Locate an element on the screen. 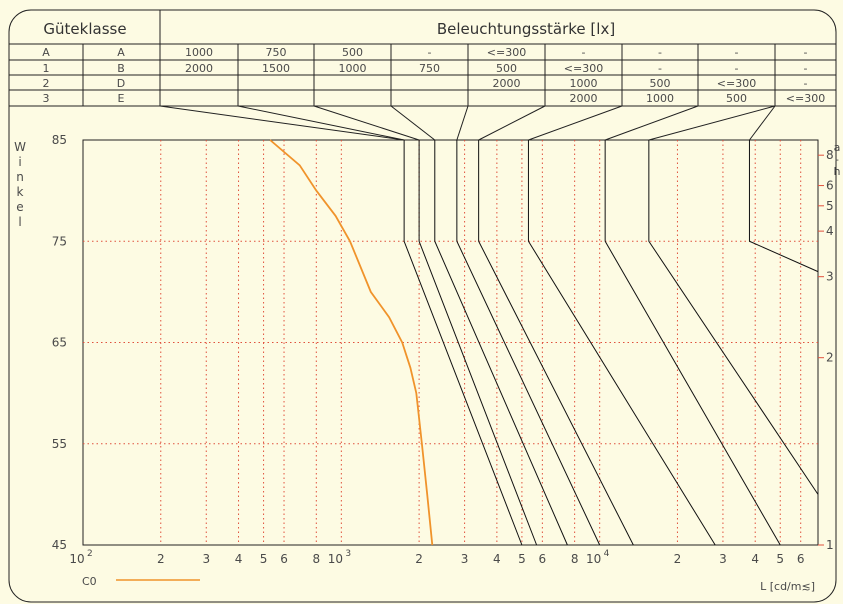 The width and height of the screenshot is (843, 604). series-c0-line is located at coordinates (351, 342).